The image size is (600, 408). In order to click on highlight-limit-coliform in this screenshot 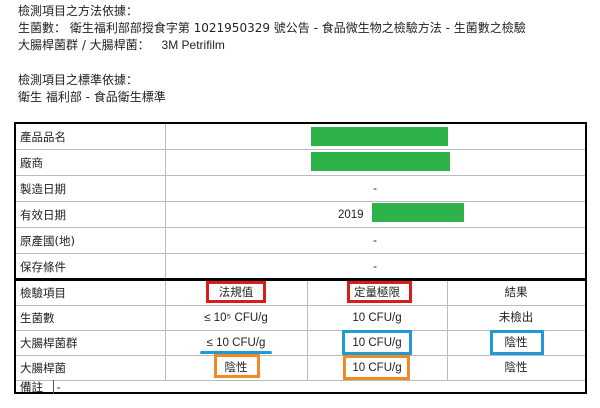, I will do `click(377, 342)`.